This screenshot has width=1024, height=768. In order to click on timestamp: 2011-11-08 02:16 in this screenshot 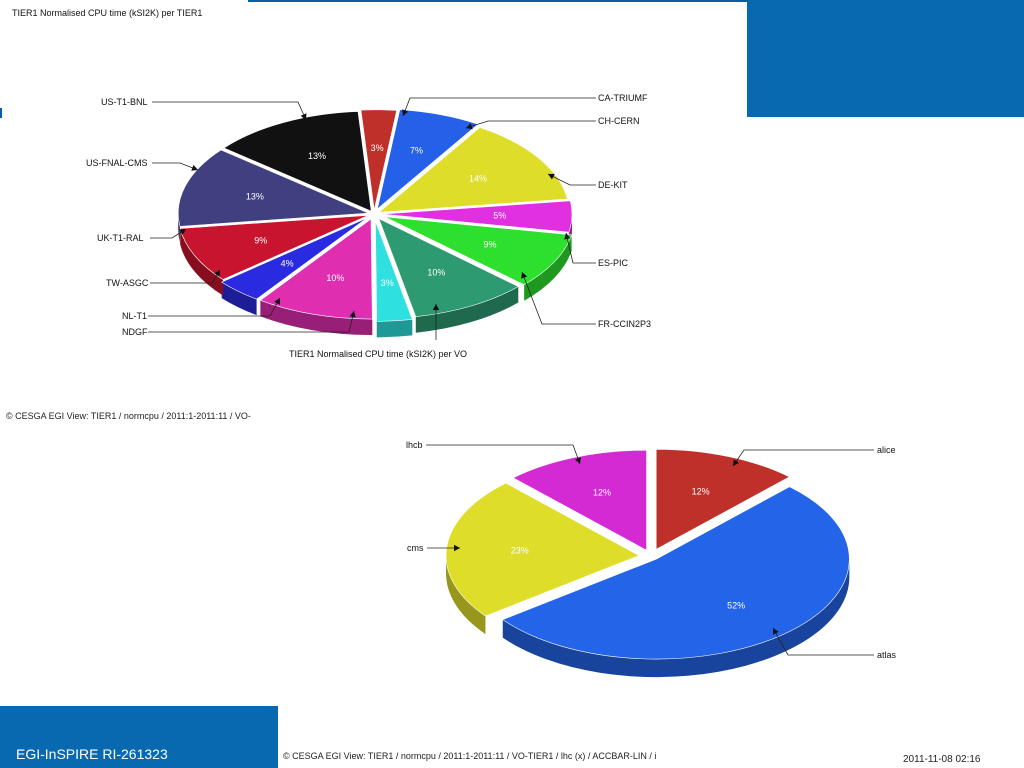, I will do `click(942, 759)`.